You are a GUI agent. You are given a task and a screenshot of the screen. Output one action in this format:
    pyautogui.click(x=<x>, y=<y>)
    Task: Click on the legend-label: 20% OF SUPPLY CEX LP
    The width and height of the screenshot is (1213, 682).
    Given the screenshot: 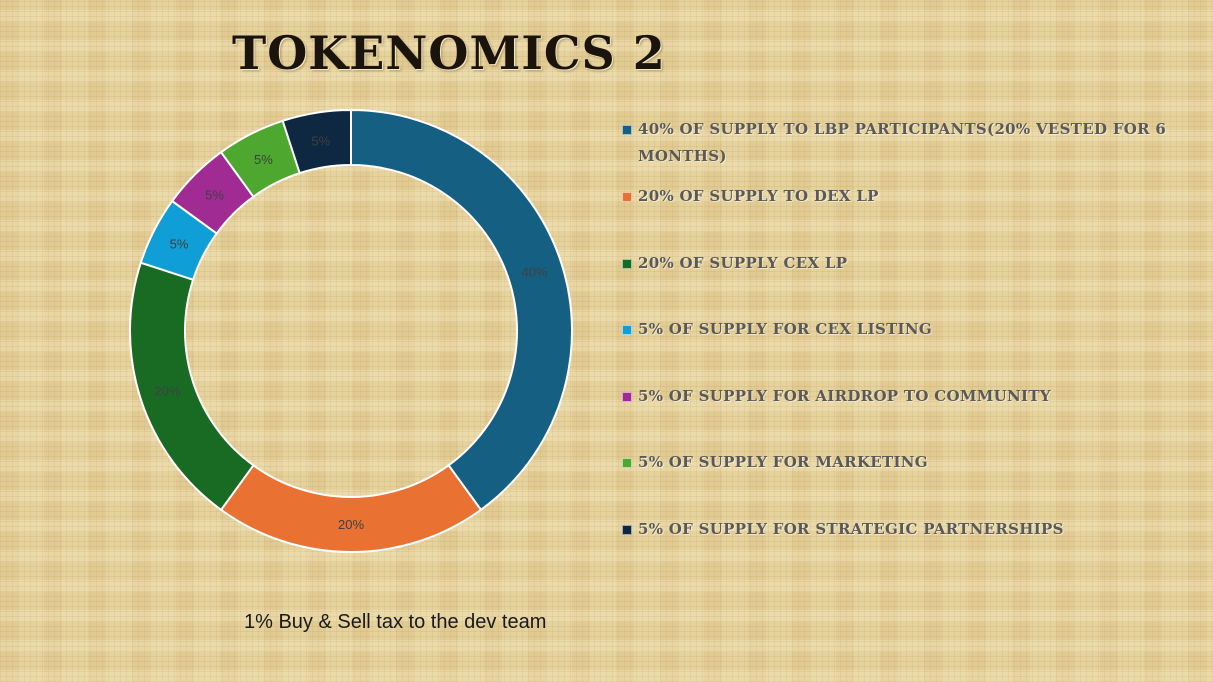 What is the action you would take?
    pyautogui.click(x=743, y=263)
    